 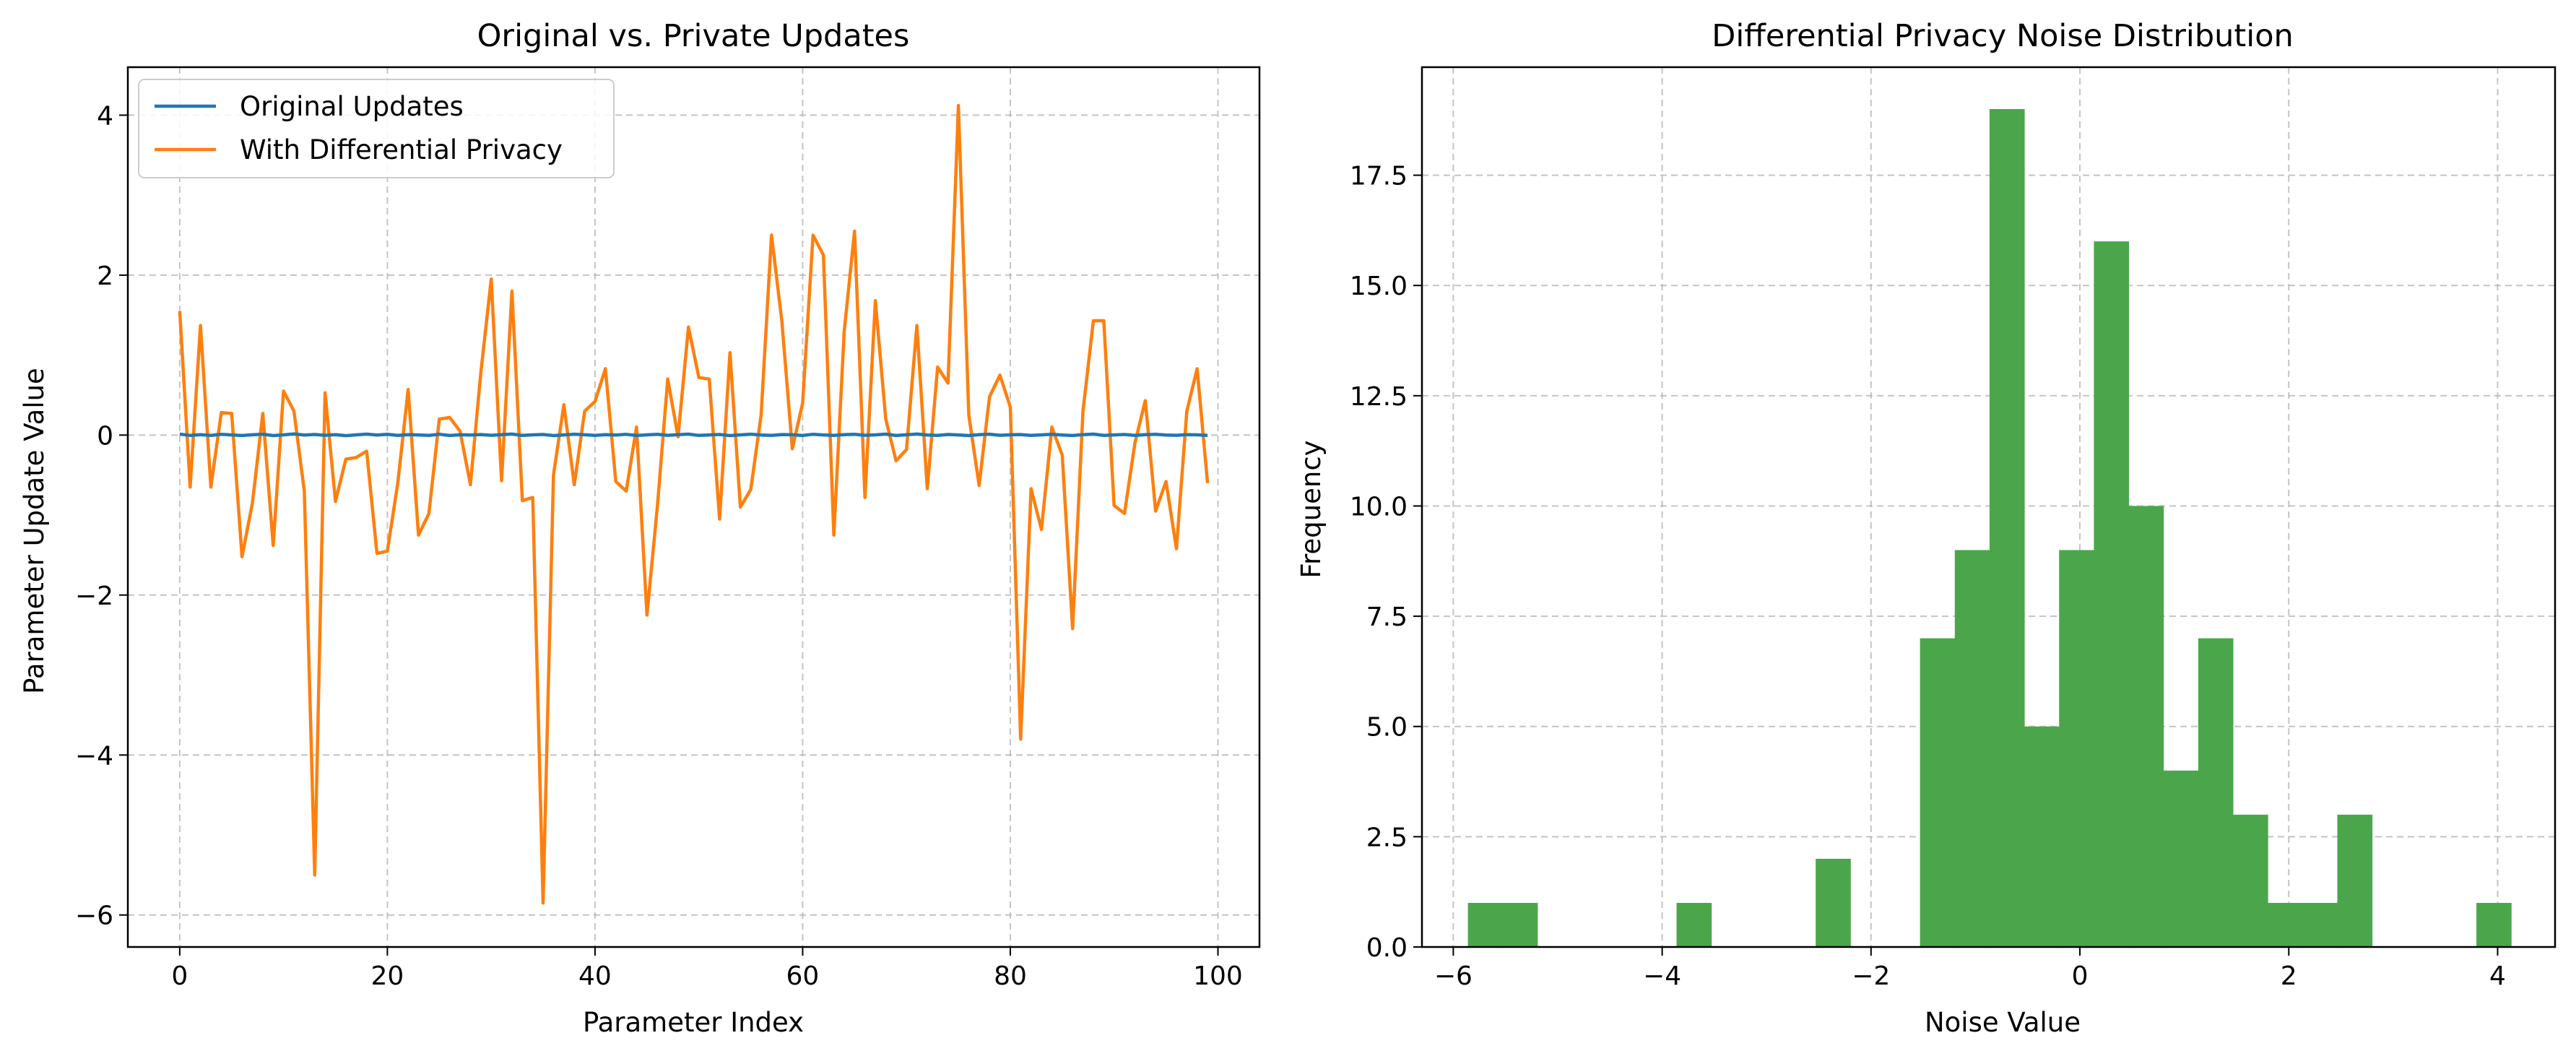 I want to click on left-y-axis-label: Parameter Update Value, so click(x=34, y=531).